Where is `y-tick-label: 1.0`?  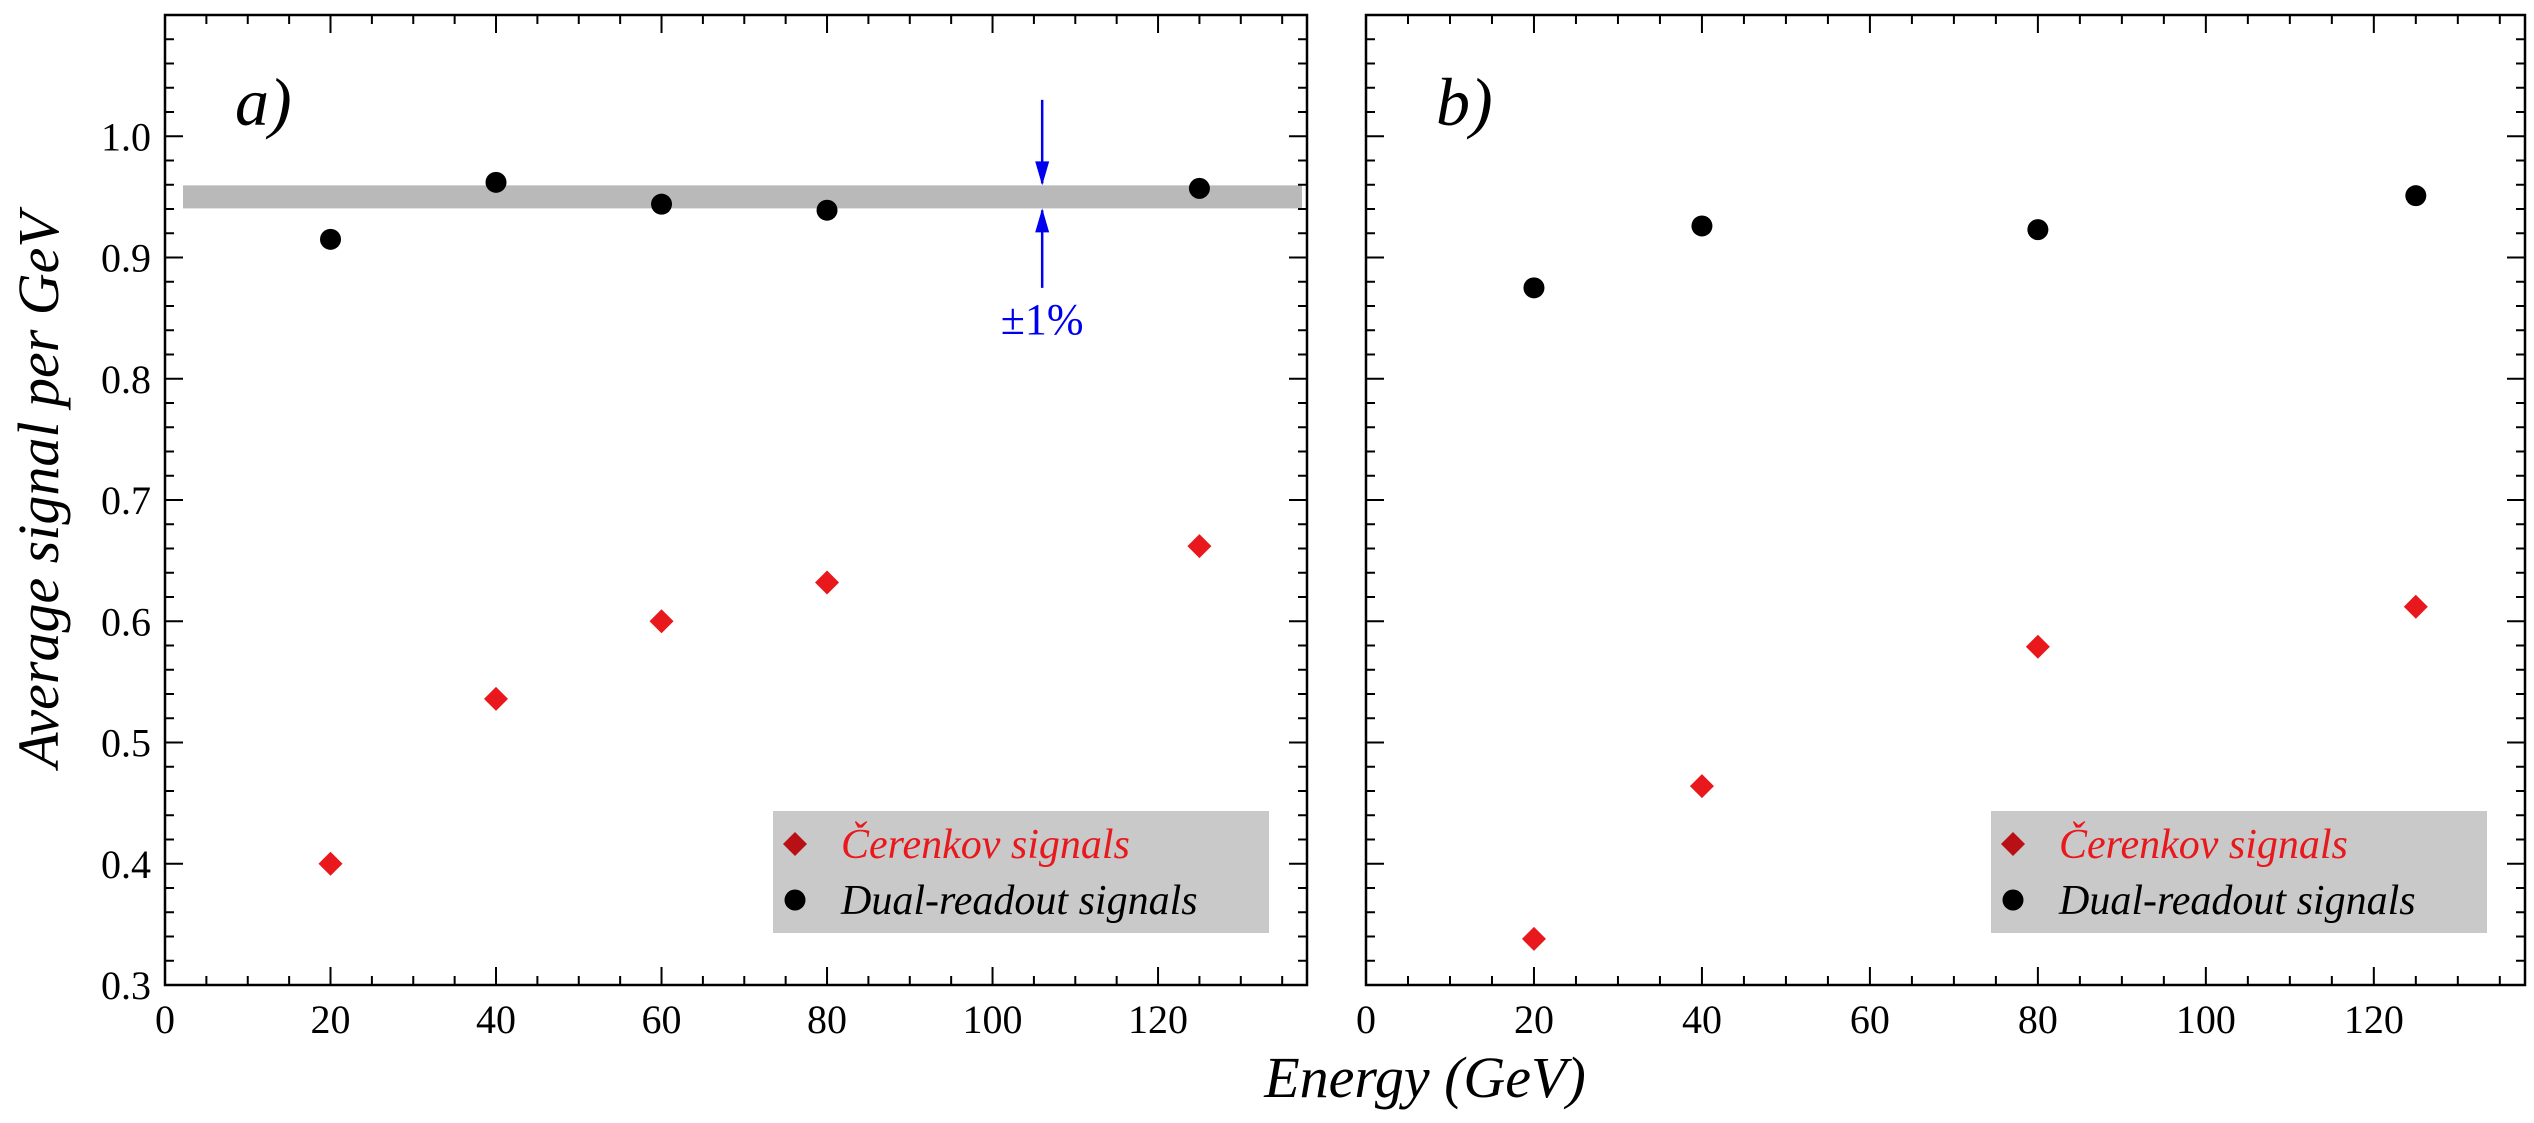 y-tick-label: 1.0 is located at coordinates (126, 136).